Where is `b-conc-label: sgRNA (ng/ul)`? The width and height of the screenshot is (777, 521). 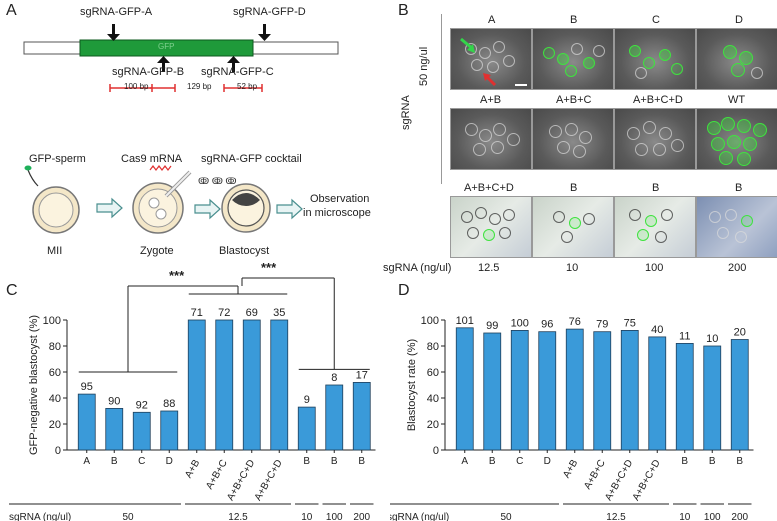 b-conc-label: sgRNA (ng/ul) is located at coordinates (417, 268).